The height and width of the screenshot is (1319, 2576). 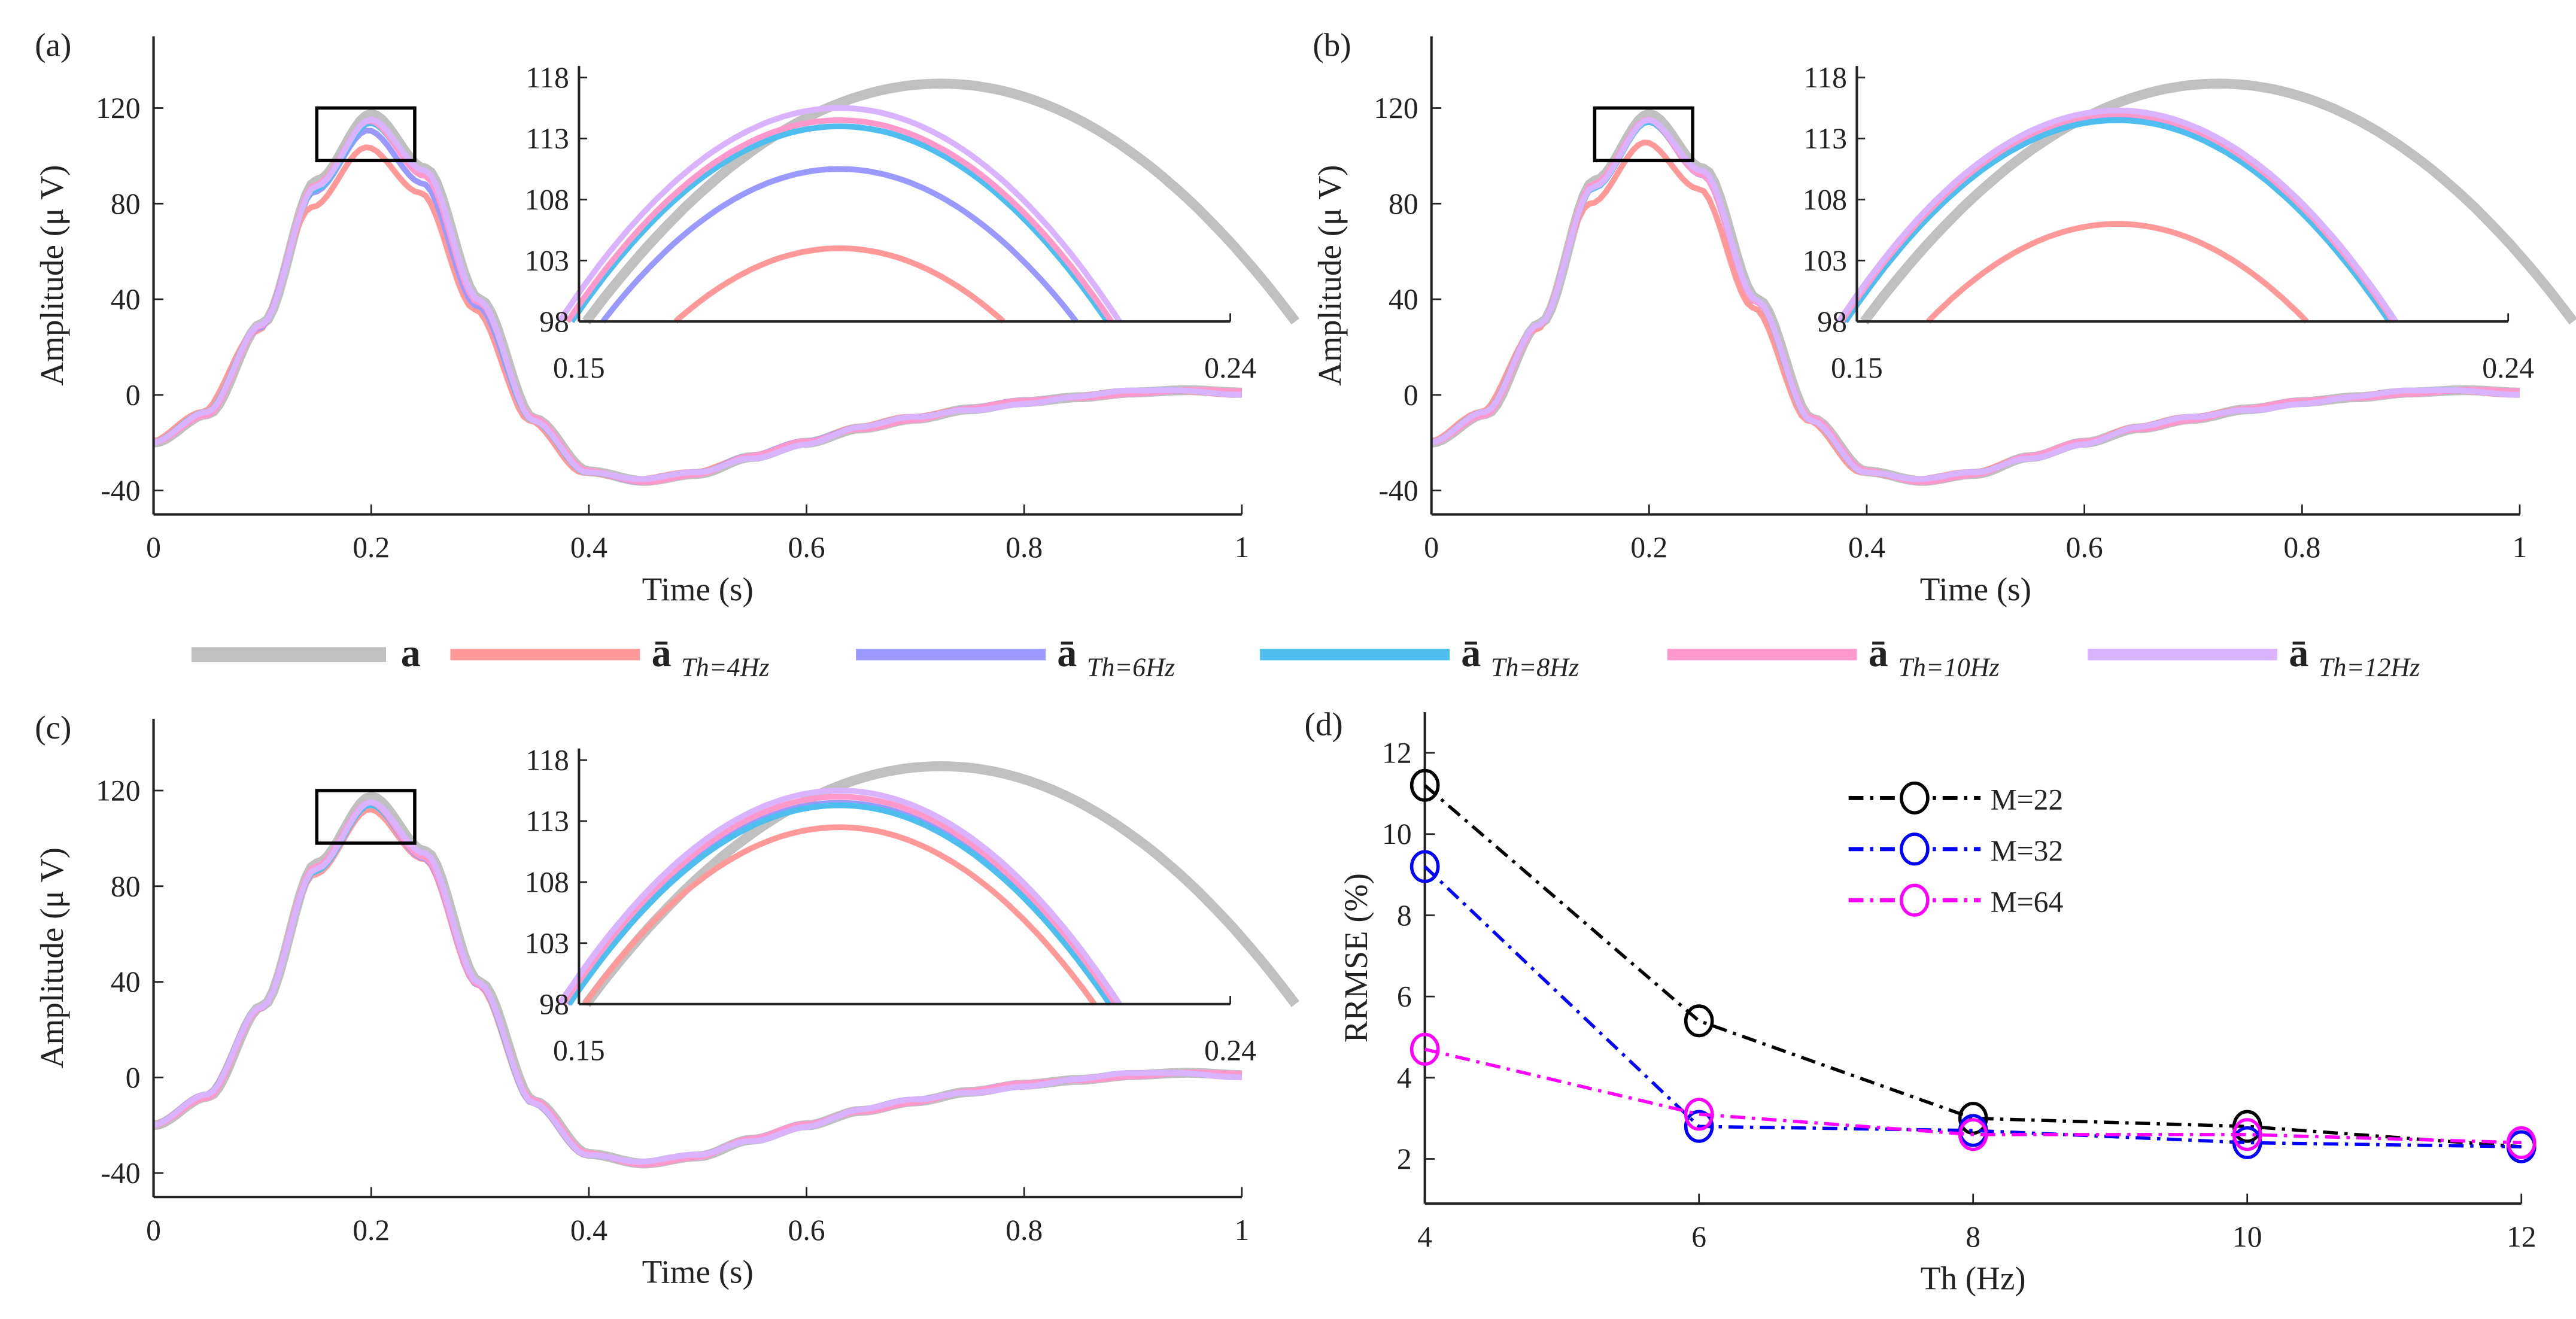 I want to click on inset-y-tick-label: 103, so click(x=546, y=260).